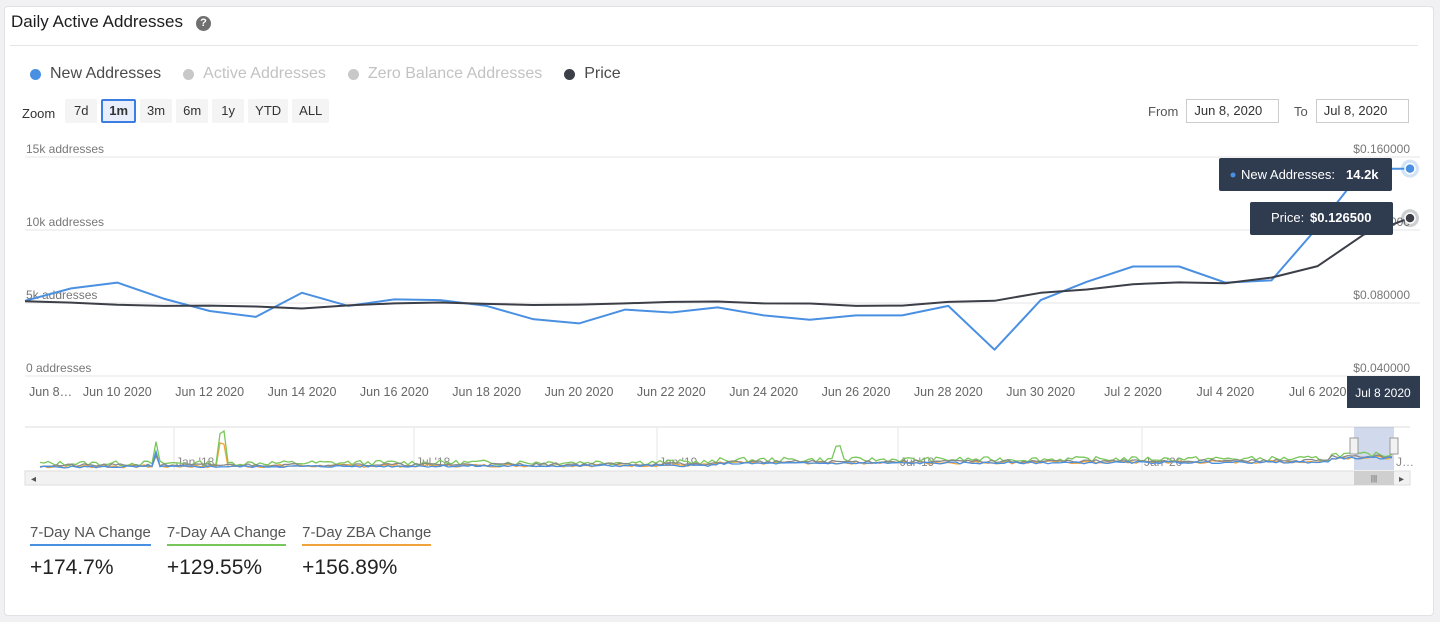 This screenshot has height=622, width=1440. Describe the element at coordinates (1225, 392) in the screenshot. I see `x-tick-label: Jul 4 2020` at that location.